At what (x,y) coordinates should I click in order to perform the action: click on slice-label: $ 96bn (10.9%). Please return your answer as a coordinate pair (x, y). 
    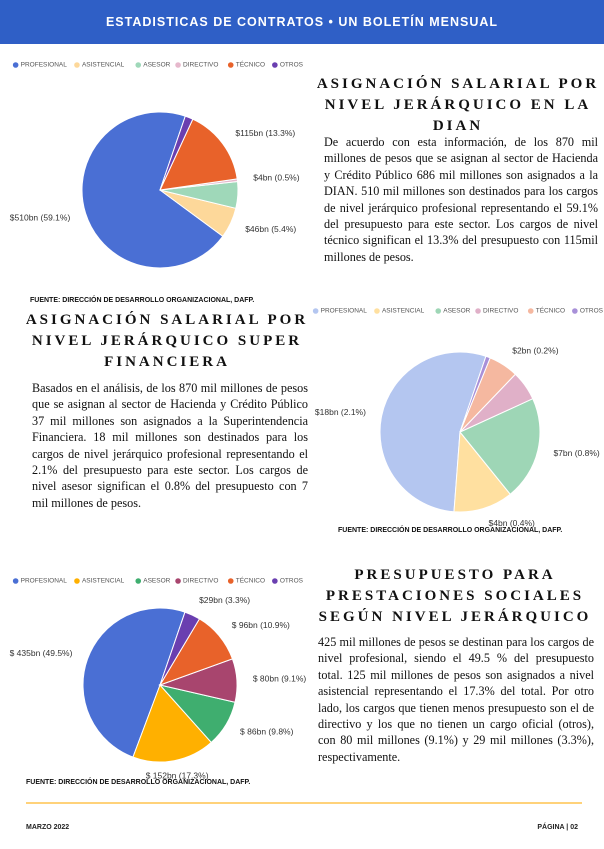
    Looking at the image, I should click on (261, 625).